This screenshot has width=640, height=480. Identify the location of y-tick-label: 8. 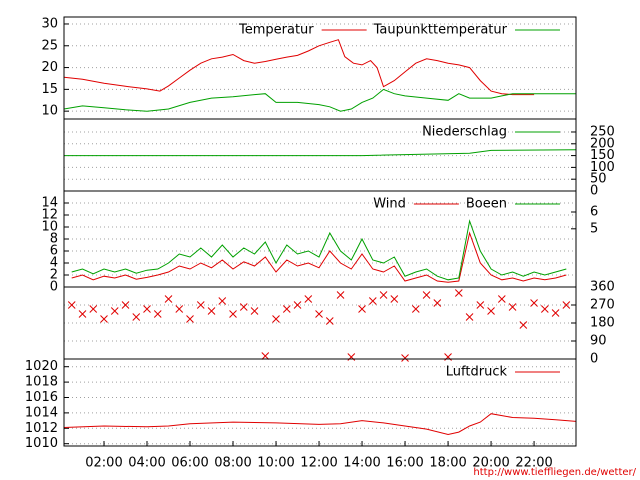
(54, 239).